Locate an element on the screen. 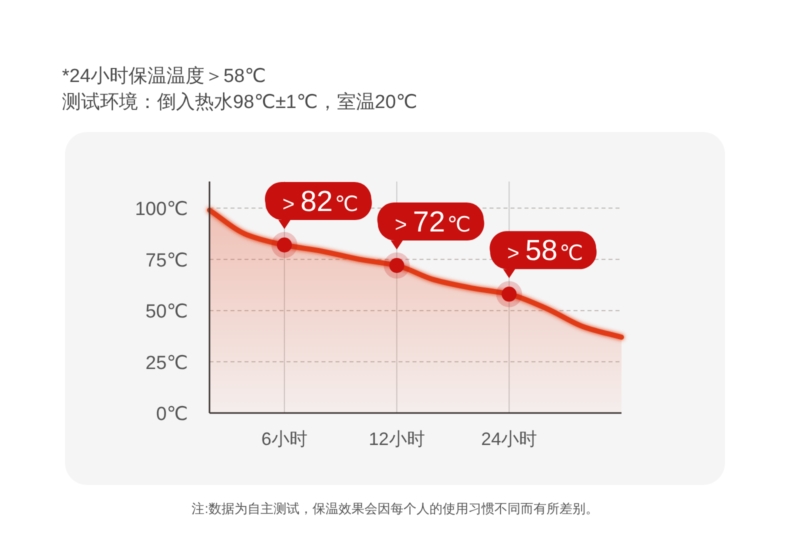 This screenshot has width=790, height=550. y-tick-label: 0℃ is located at coordinates (172, 414).